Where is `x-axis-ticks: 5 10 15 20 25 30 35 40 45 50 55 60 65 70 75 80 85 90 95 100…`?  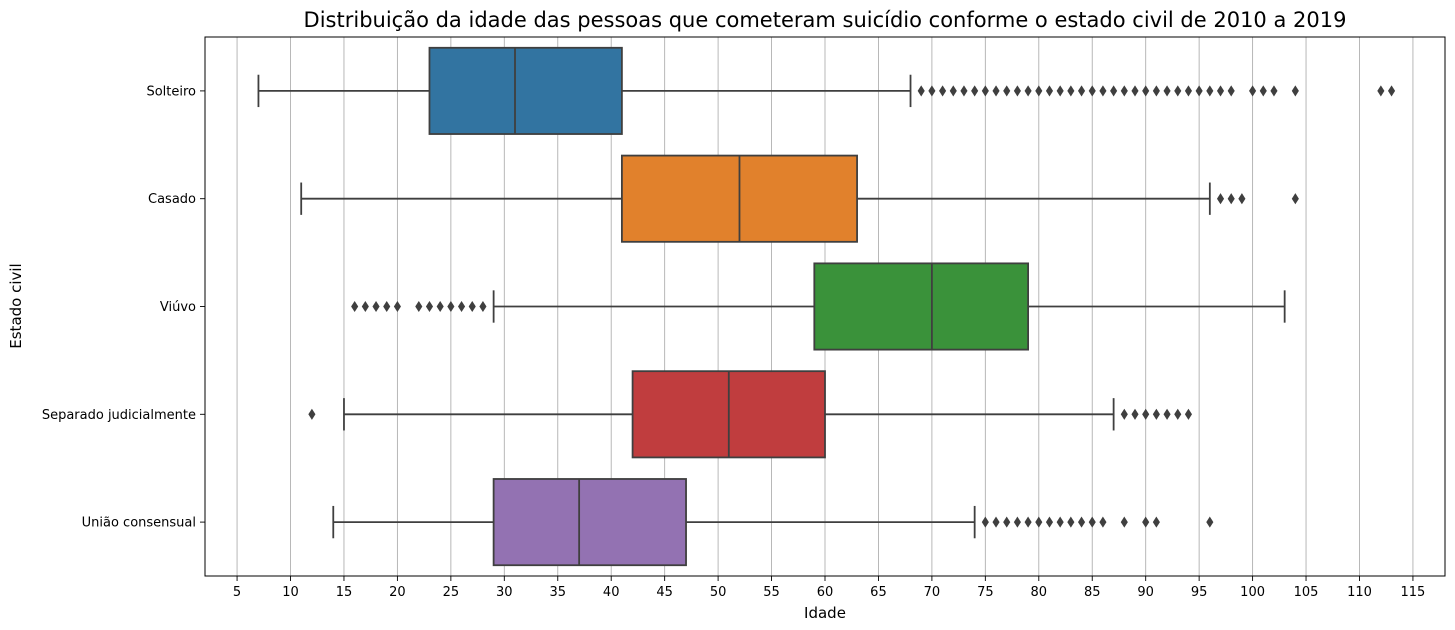 x-axis-ticks: 5 10 15 20 25 30 35 40 45 50 55 60 65 70 75 80 85 90 95 100… is located at coordinates (829, 588).